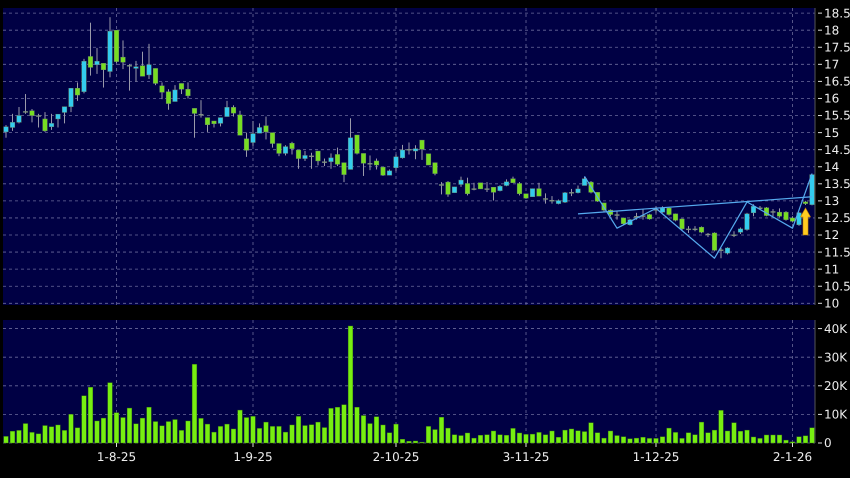  I want to click on y-tick-label: 10, so click(832, 303).